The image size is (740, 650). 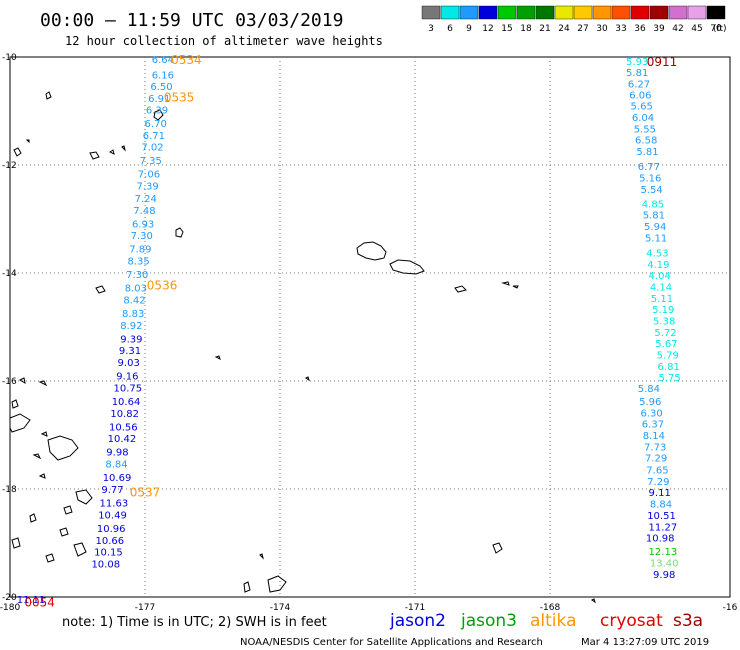 I want to click on wave-height-value: 10.66, so click(x=110, y=541).